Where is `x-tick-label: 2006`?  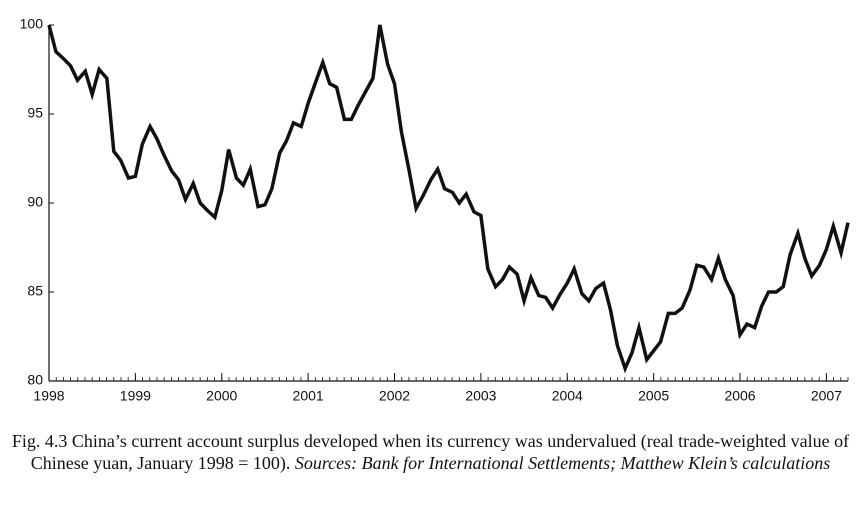 x-tick-label: 2006 is located at coordinates (739, 396).